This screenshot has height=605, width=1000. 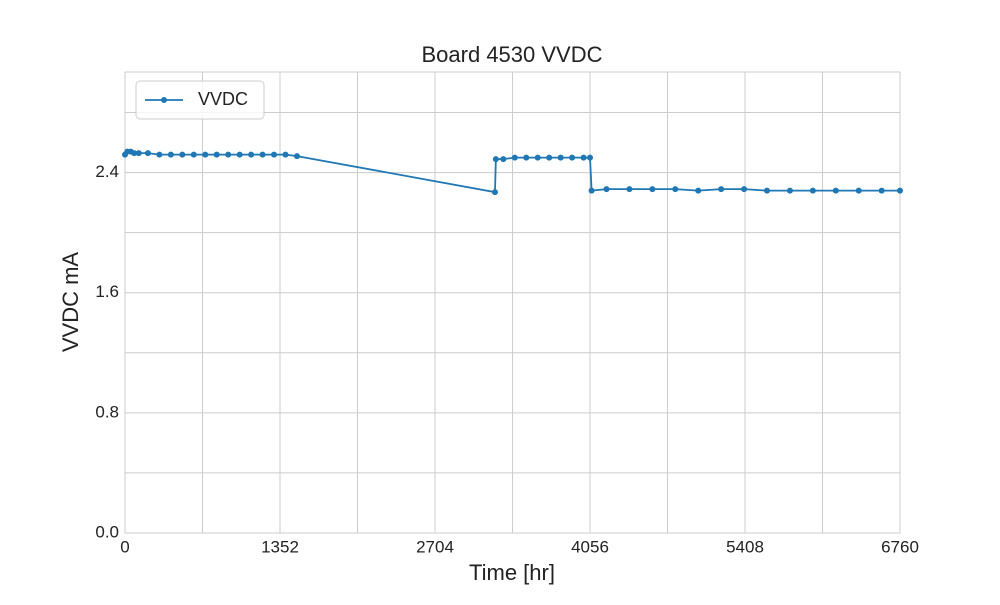 What do you see at coordinates (900, 546) in the screenshot?
I see `x-tick-label: 6760` at bounding box center [900, 546].